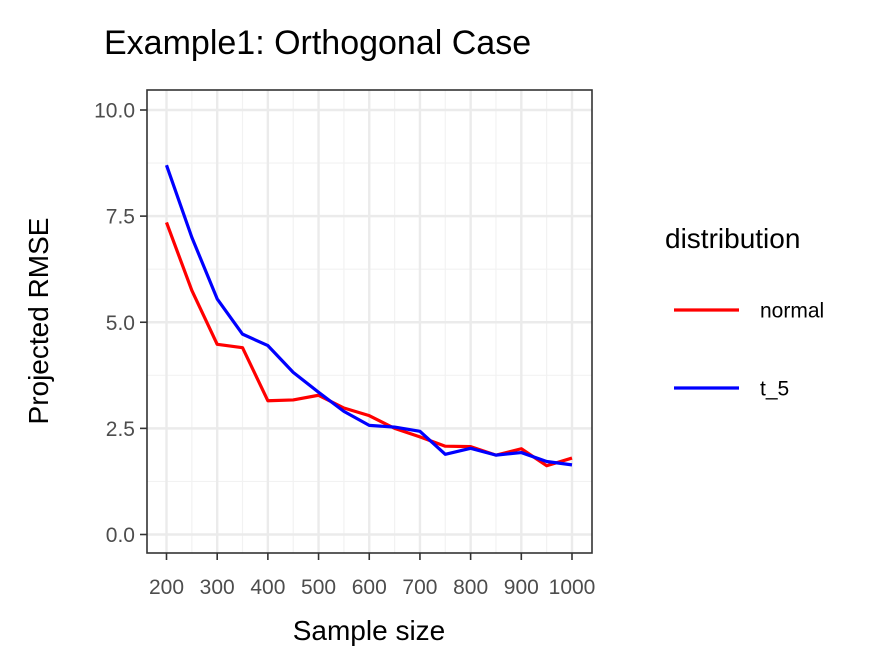 This screenshot has height=672, width=896. Describe the element at coordinates (38, 321) in the screenshot. I see `y-axis-title: Projected RMSE` at that location.